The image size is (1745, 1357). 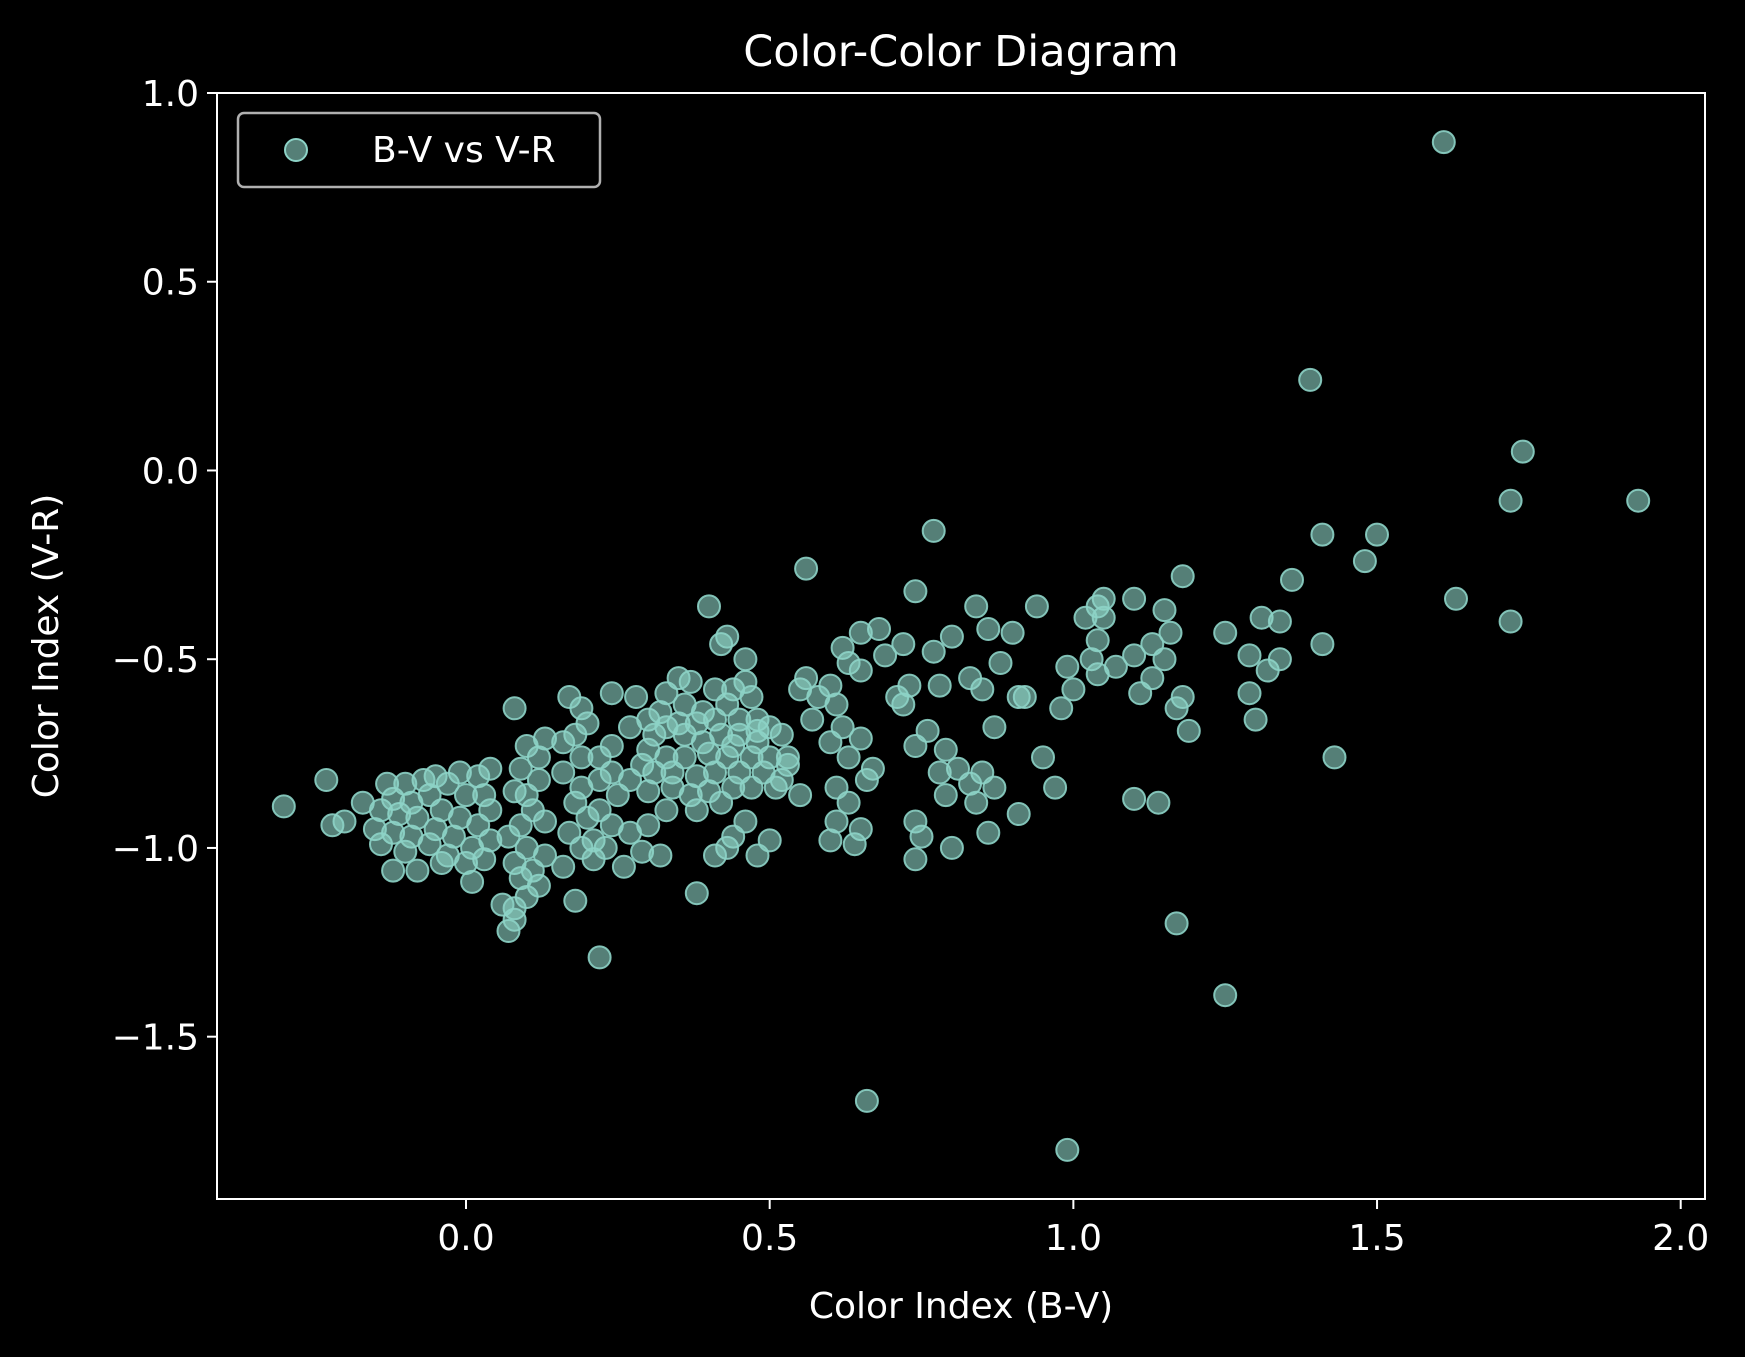 What do you see at coordinates (155, 1038) in the screenshot?
I see `y-tick-label: −1.5` at bounding box center [155, 1038].